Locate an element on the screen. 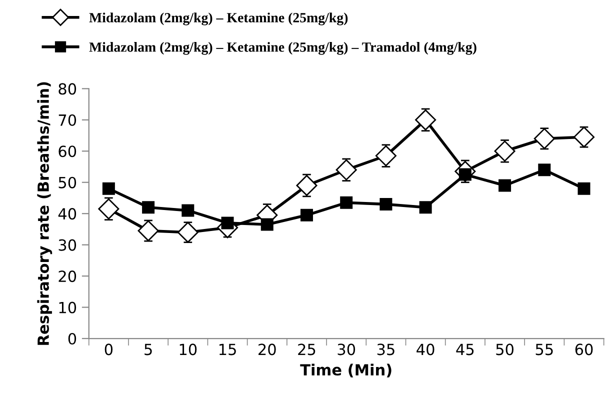 The image size is (613, 403). x-axis-title: Time (Min) is located at coordinates (346, 371).